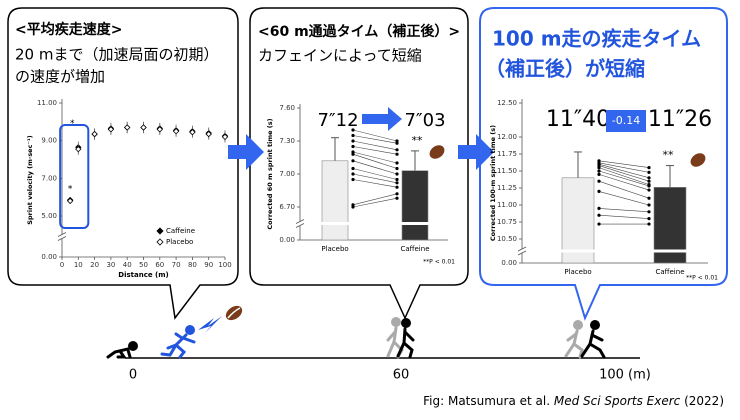 The width and height of the screenshot is (740, 420). What do you see at coordinates (127, 265) in the screenshot?
I see `x-tick-label: 40` at bounding box center [127, 265].